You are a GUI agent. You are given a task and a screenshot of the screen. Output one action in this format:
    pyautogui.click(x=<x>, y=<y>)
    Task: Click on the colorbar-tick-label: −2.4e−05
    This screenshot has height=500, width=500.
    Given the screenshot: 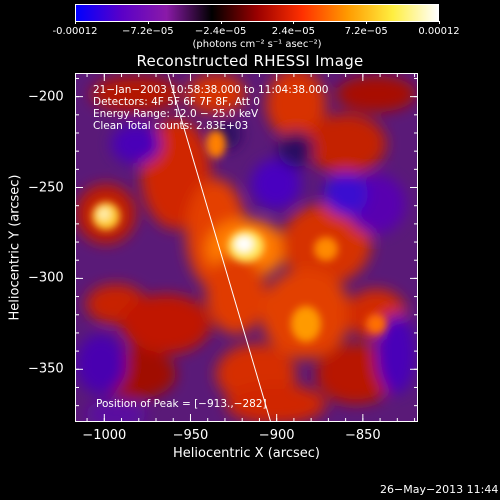 What is the action you would take?
    pyautogui.click(x=220, y=31)
    